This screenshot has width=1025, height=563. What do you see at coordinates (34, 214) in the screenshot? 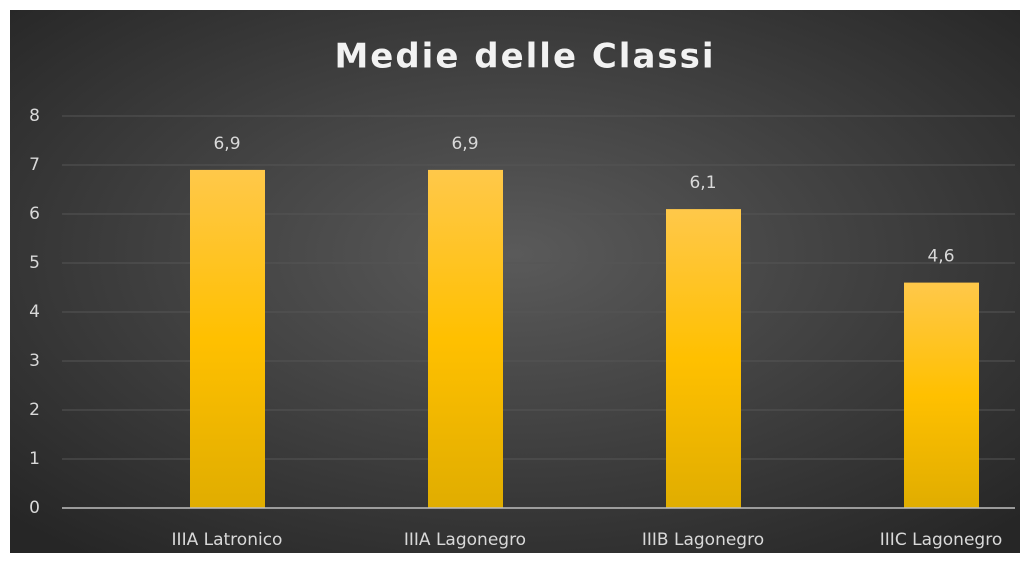
I see `y-tick-label: 6` at bounding box center [34, 214].